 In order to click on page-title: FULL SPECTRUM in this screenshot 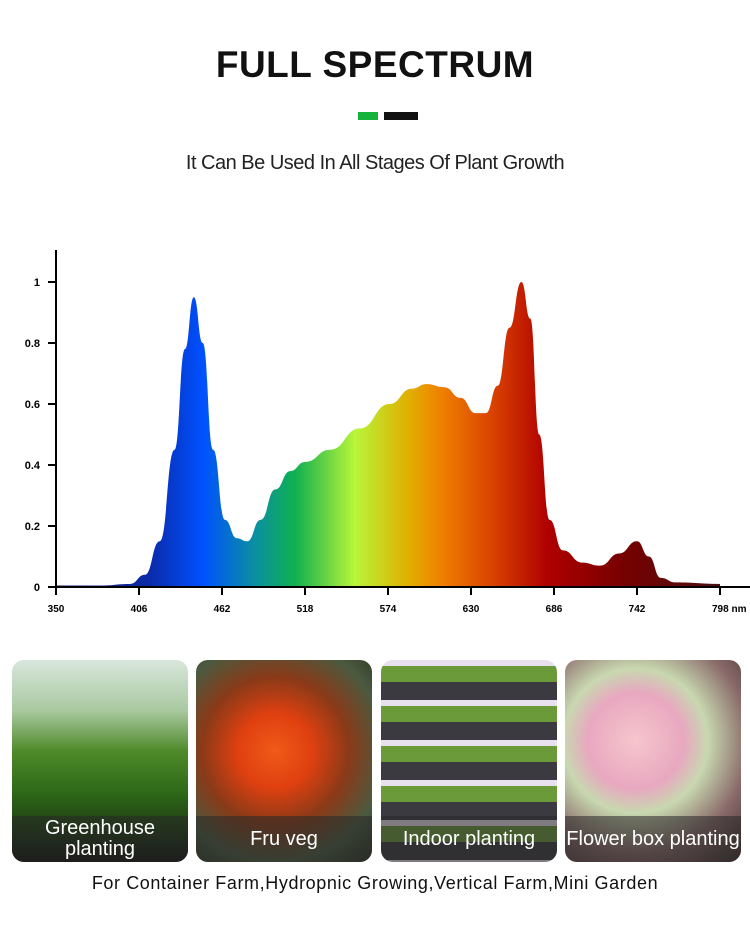, I will do `click(375, 64)`.